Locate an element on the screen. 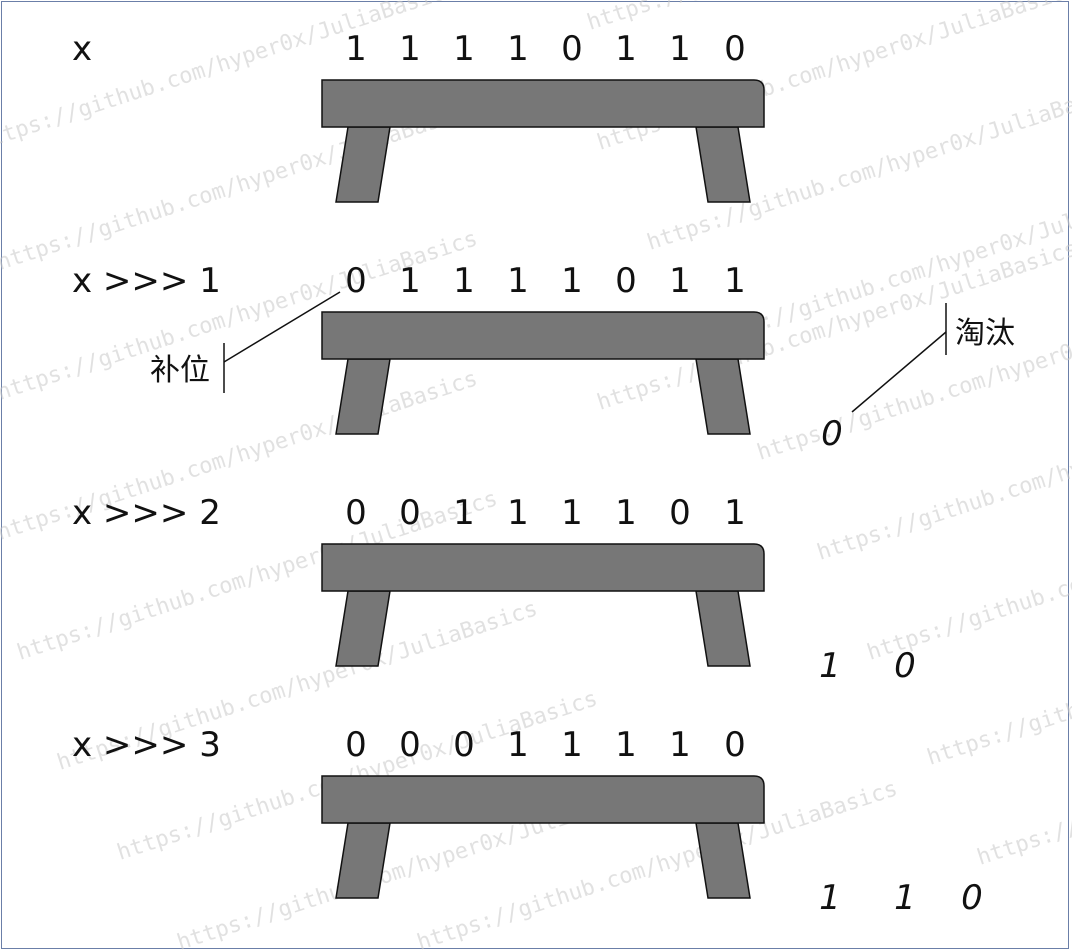  row-label: x >>> 1 is located at coordinates (146, 281).